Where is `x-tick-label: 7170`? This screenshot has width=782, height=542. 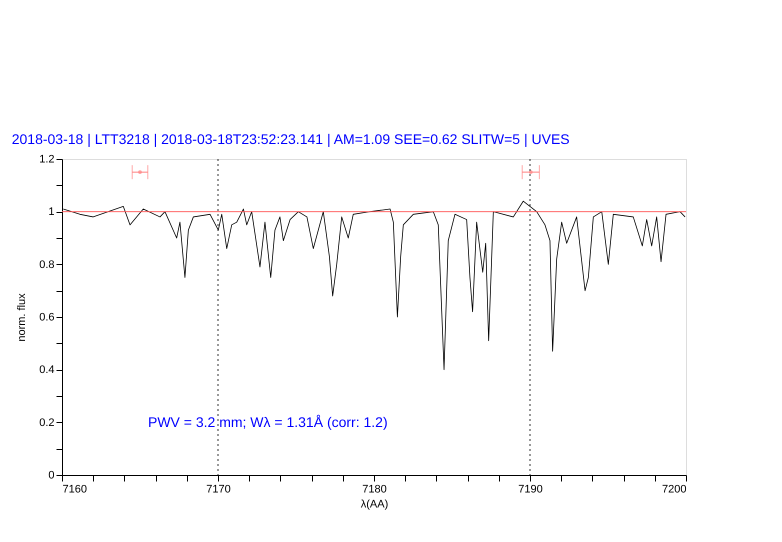 x-tick-label: 7170 is located at coordinates (218, 490).